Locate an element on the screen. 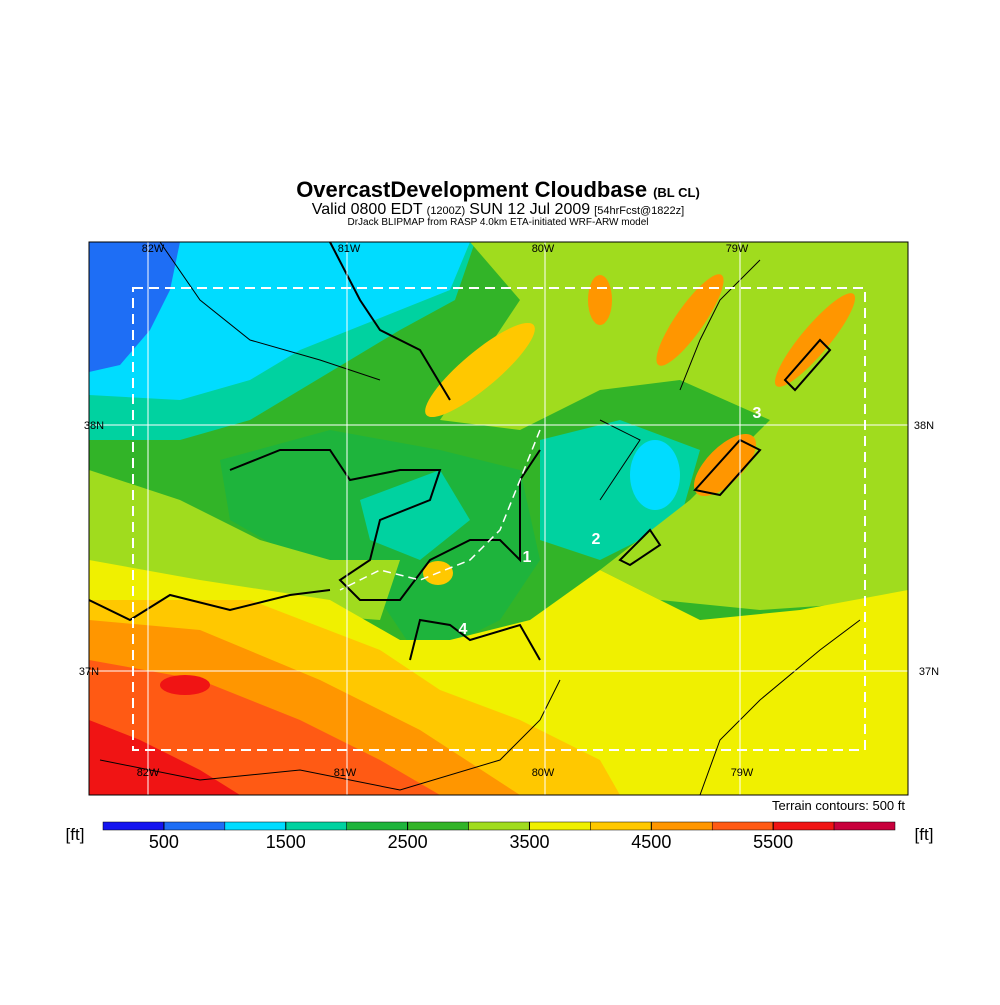 The width and height of the screenshot is (1000, 1005). title-note: (BL CL) is located at coordinates (676, 192).